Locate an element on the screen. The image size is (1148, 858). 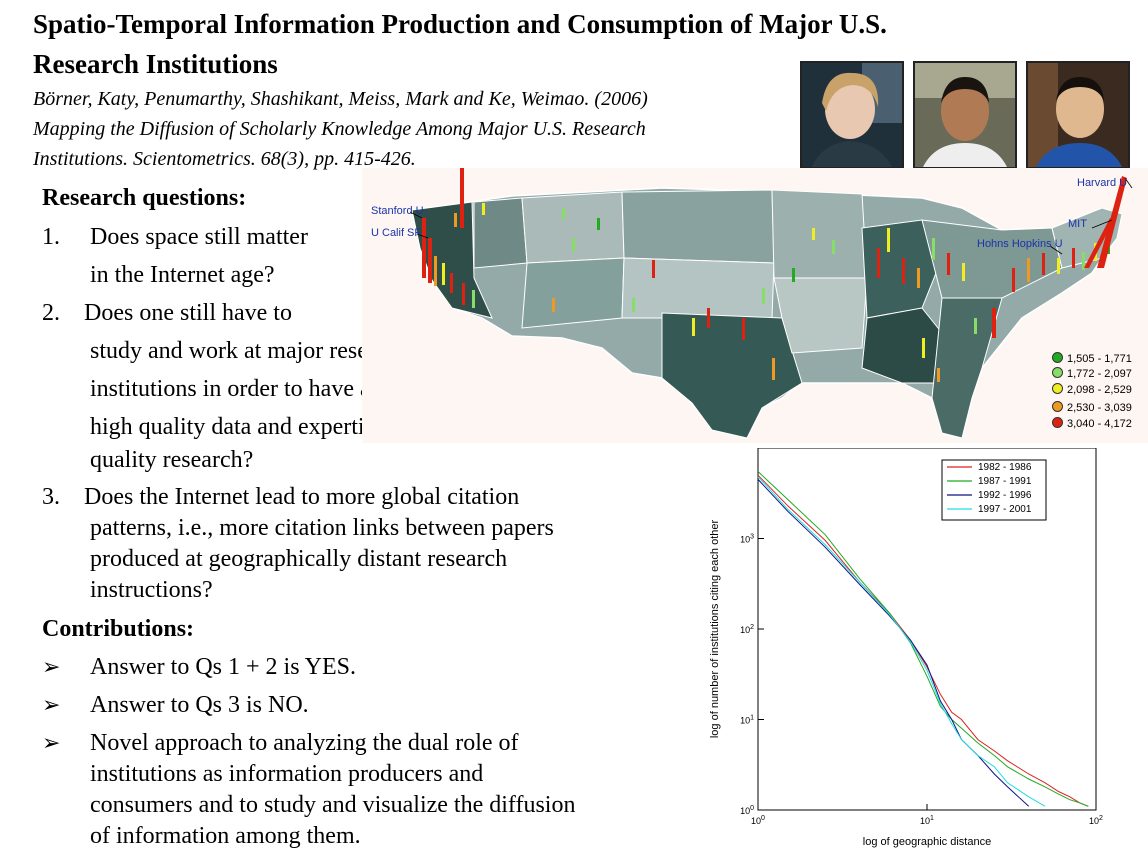
legend-item: 2,098 - 2,529 is located at coordinates (1092, 389).